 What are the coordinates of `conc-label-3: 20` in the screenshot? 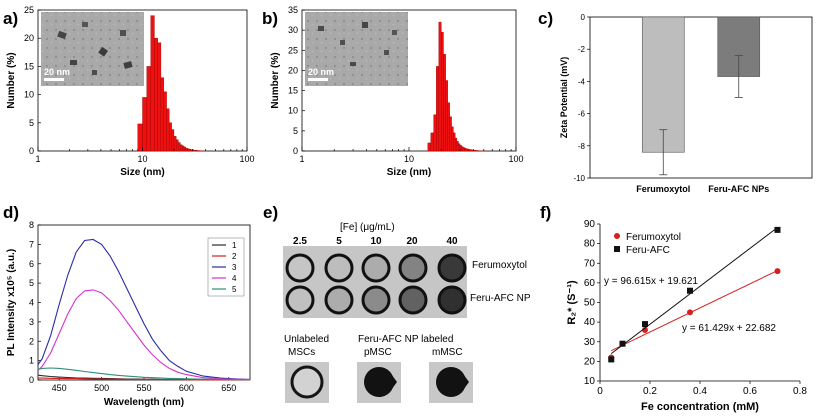 It's located at (412, 241).